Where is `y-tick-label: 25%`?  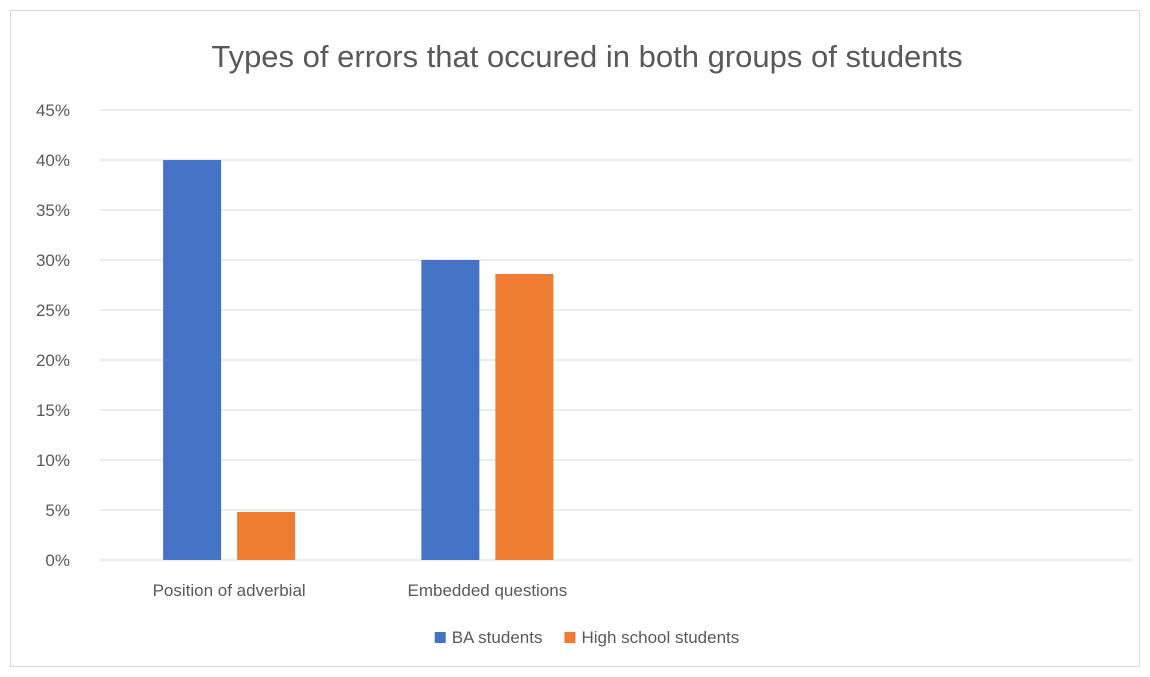
y-tick-label: 25% is located at coordinates (53, 310).